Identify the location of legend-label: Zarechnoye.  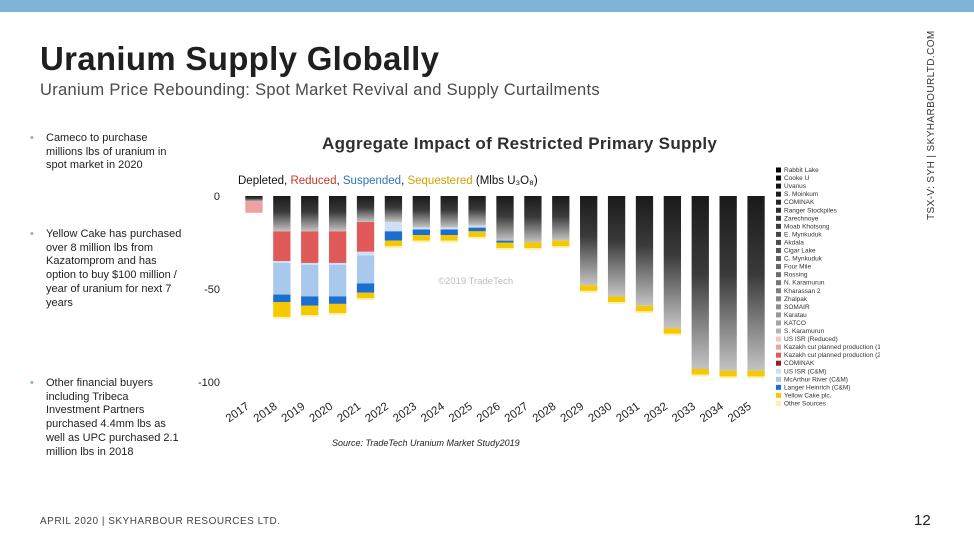
(801, 218).